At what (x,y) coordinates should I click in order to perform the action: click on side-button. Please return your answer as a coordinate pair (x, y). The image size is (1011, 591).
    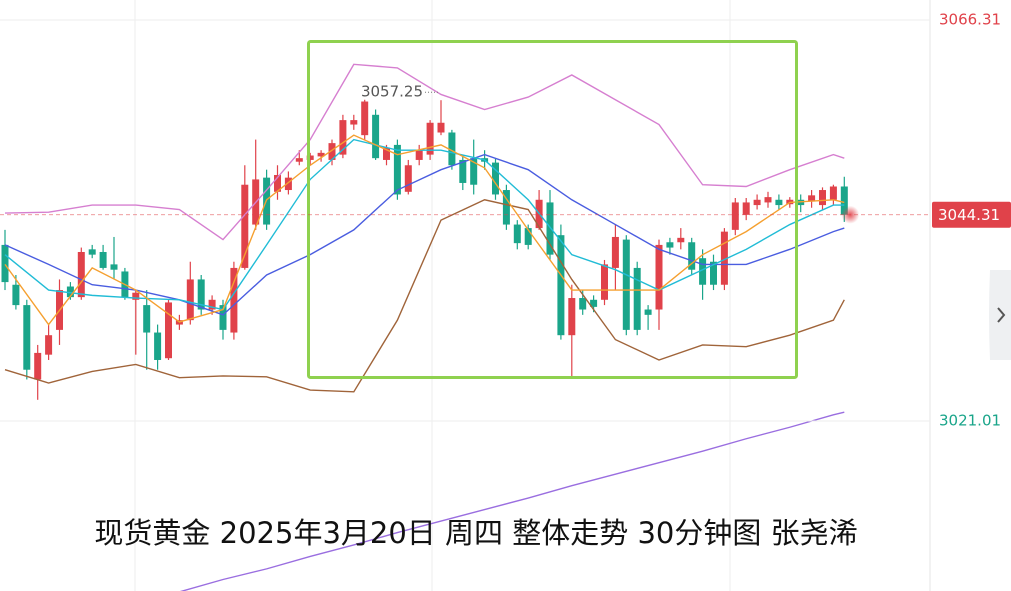
    Looking at the image, I should click on (1000, 315).